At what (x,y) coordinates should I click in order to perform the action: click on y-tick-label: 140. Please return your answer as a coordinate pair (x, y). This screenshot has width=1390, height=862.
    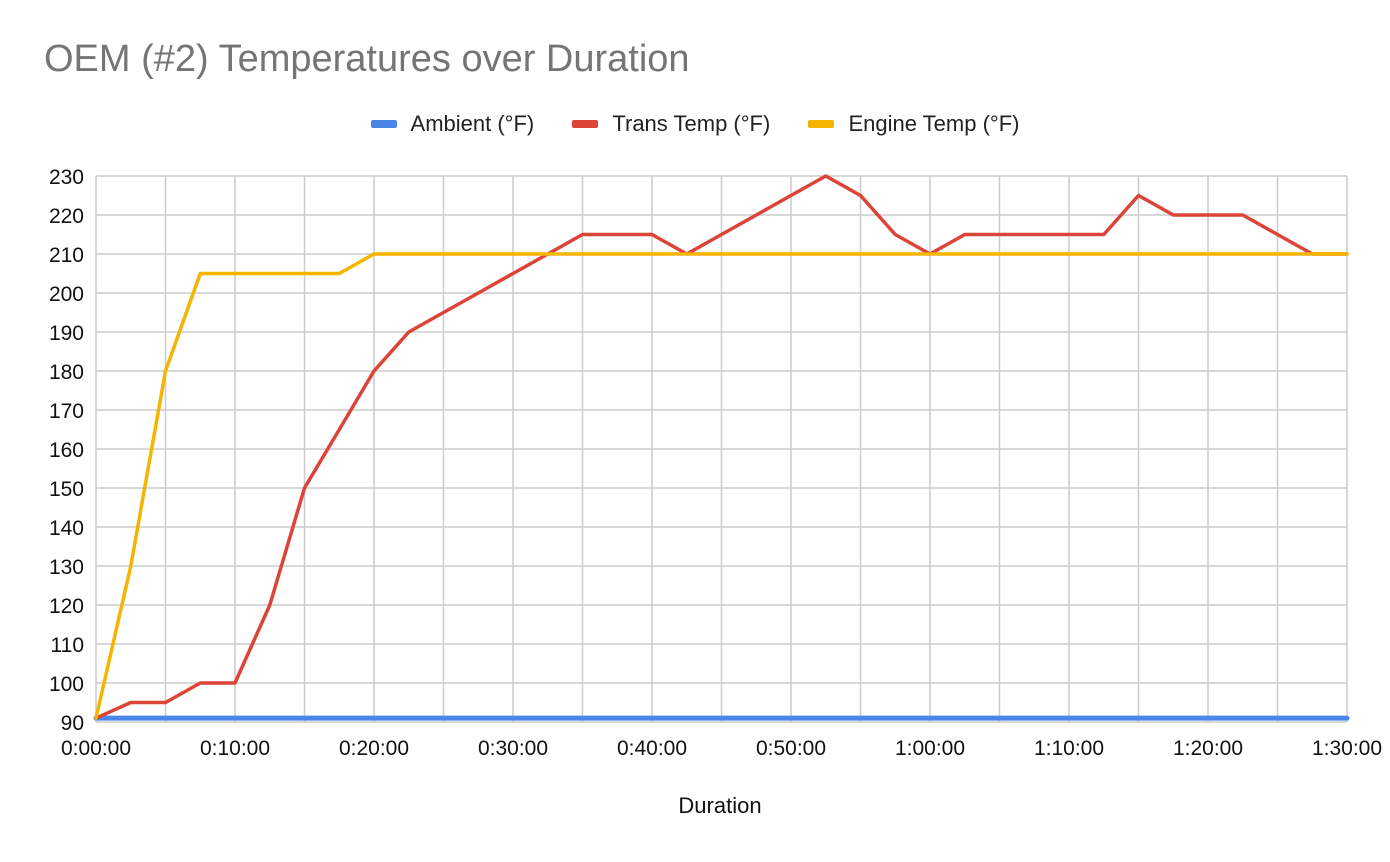
    Looking at the image, I should click on (66, 528).